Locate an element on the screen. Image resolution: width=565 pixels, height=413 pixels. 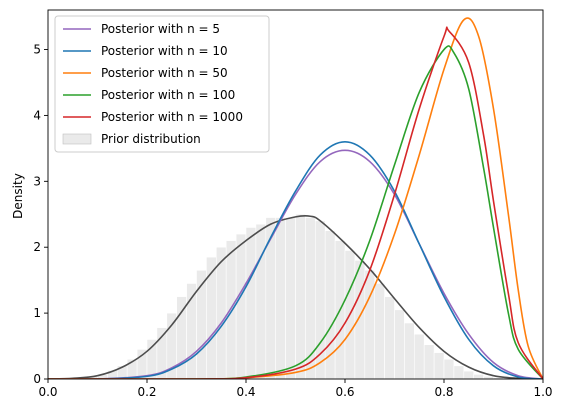
y-tick-label: 4 is located at coordinates (37, 115).